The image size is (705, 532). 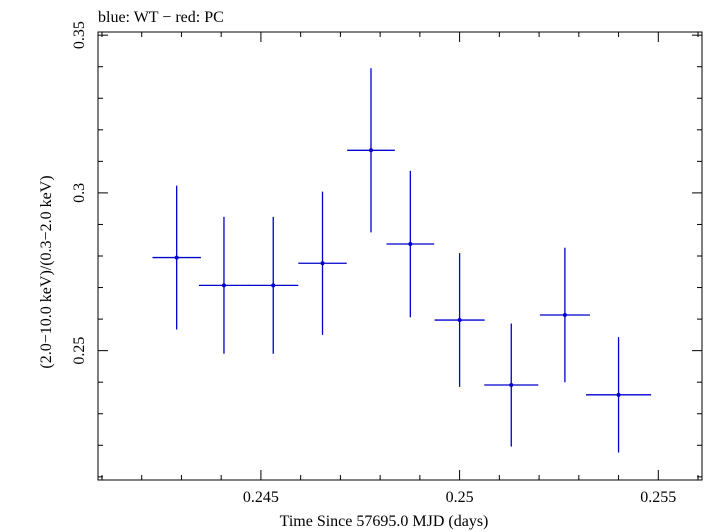 I want to click on x-tick-label: 0.255, so click(x=658, y=497).